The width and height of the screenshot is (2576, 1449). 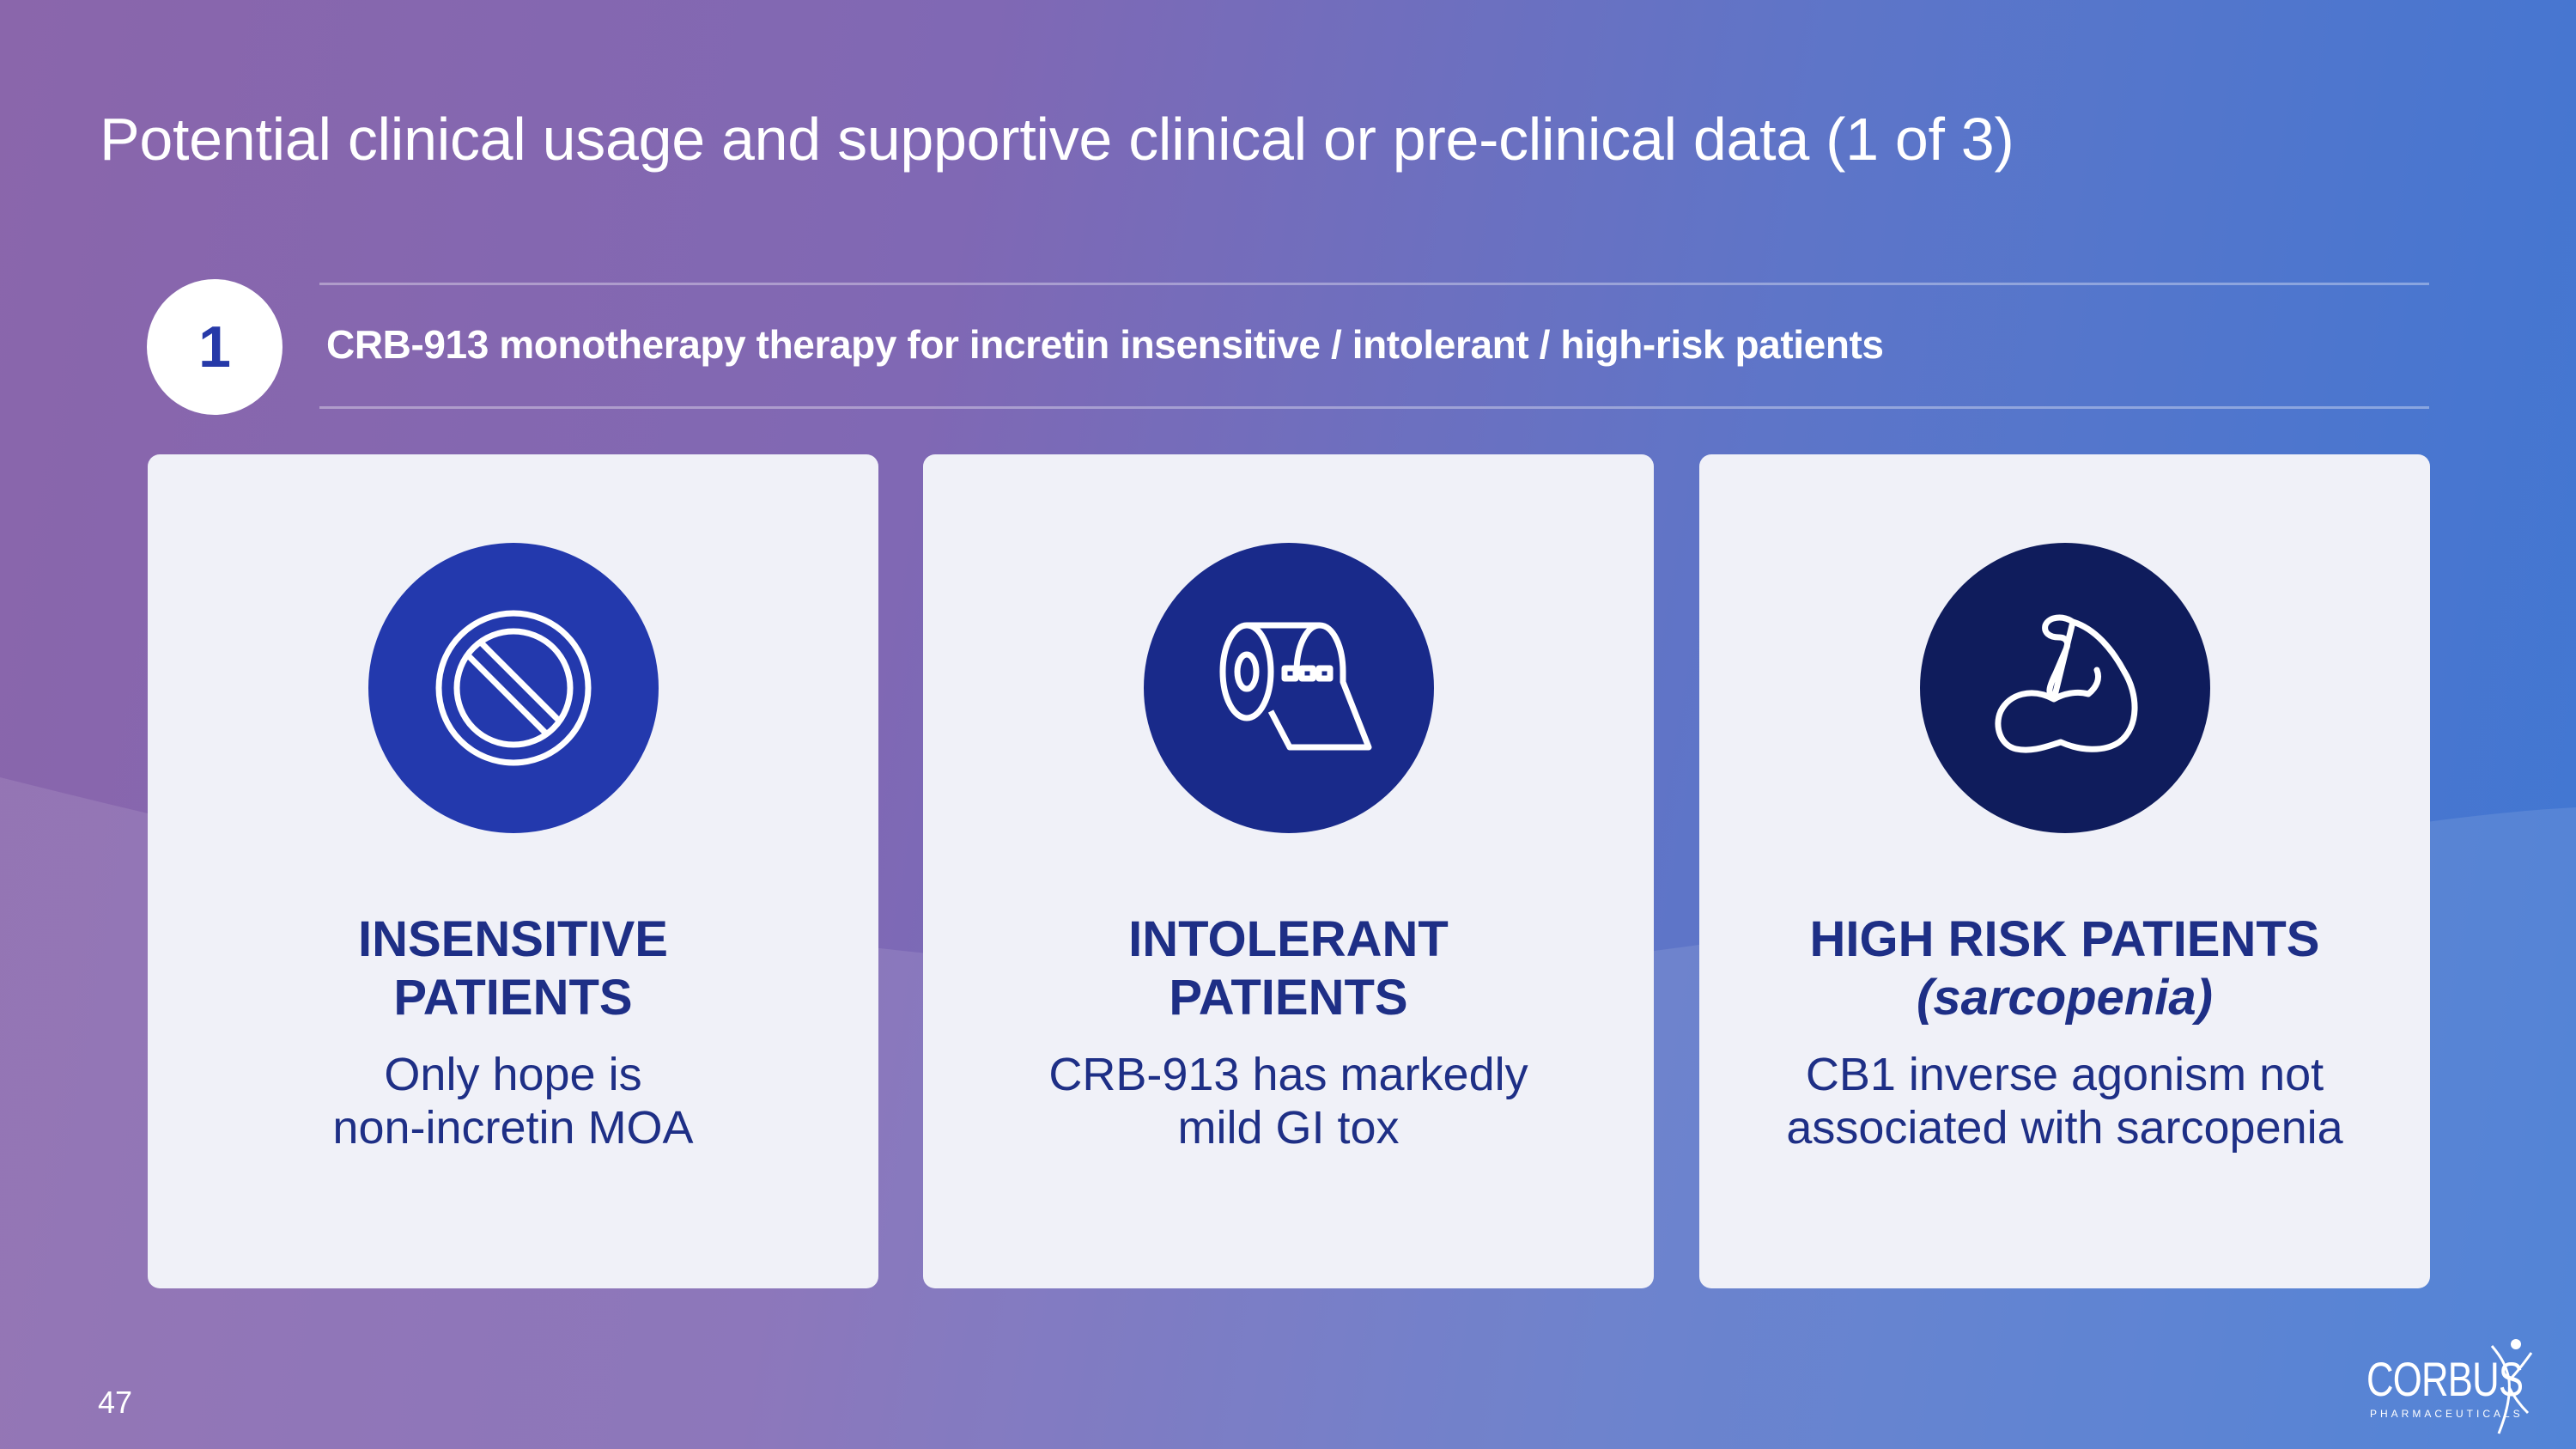 What do you see at coordinates (2511, 1386) in the screenshot?
I see `logo-figure-icon` at bounding box center [2511, 1386].